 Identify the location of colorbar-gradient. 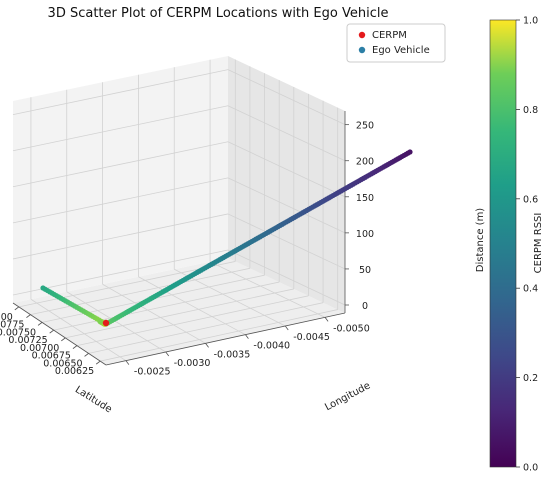
(503, 243).